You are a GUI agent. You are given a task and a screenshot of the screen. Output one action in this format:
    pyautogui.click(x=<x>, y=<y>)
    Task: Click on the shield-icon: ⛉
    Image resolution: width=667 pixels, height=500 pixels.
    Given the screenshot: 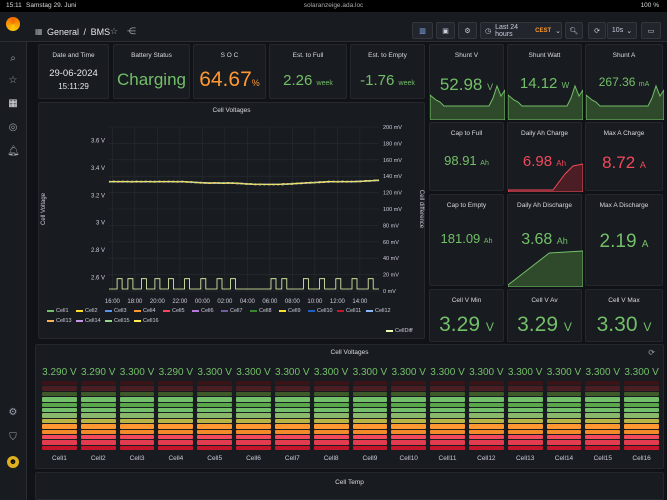 What is the action you would take?
    pyautogui.click(x=13, y=437)
    